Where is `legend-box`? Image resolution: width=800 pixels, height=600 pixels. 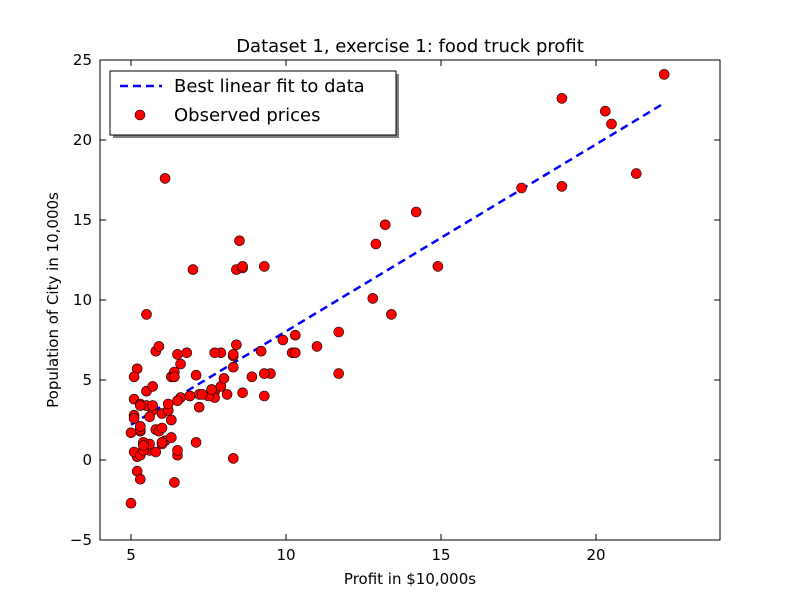 legend-box is located at coordinates (253, 103).